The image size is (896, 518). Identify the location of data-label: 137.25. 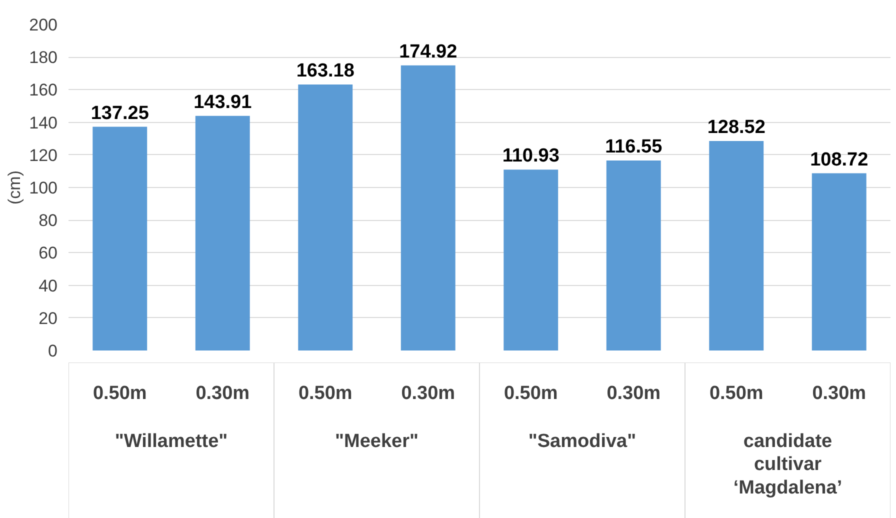
(120, 113).